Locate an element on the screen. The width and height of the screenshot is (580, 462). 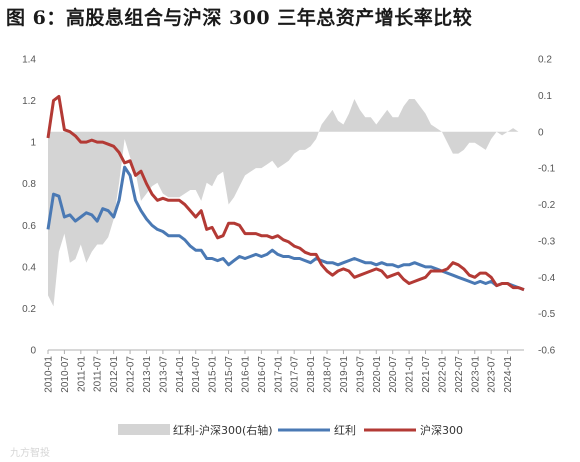
y-tick-label: 0.8 is located at coordinates (29, 184).